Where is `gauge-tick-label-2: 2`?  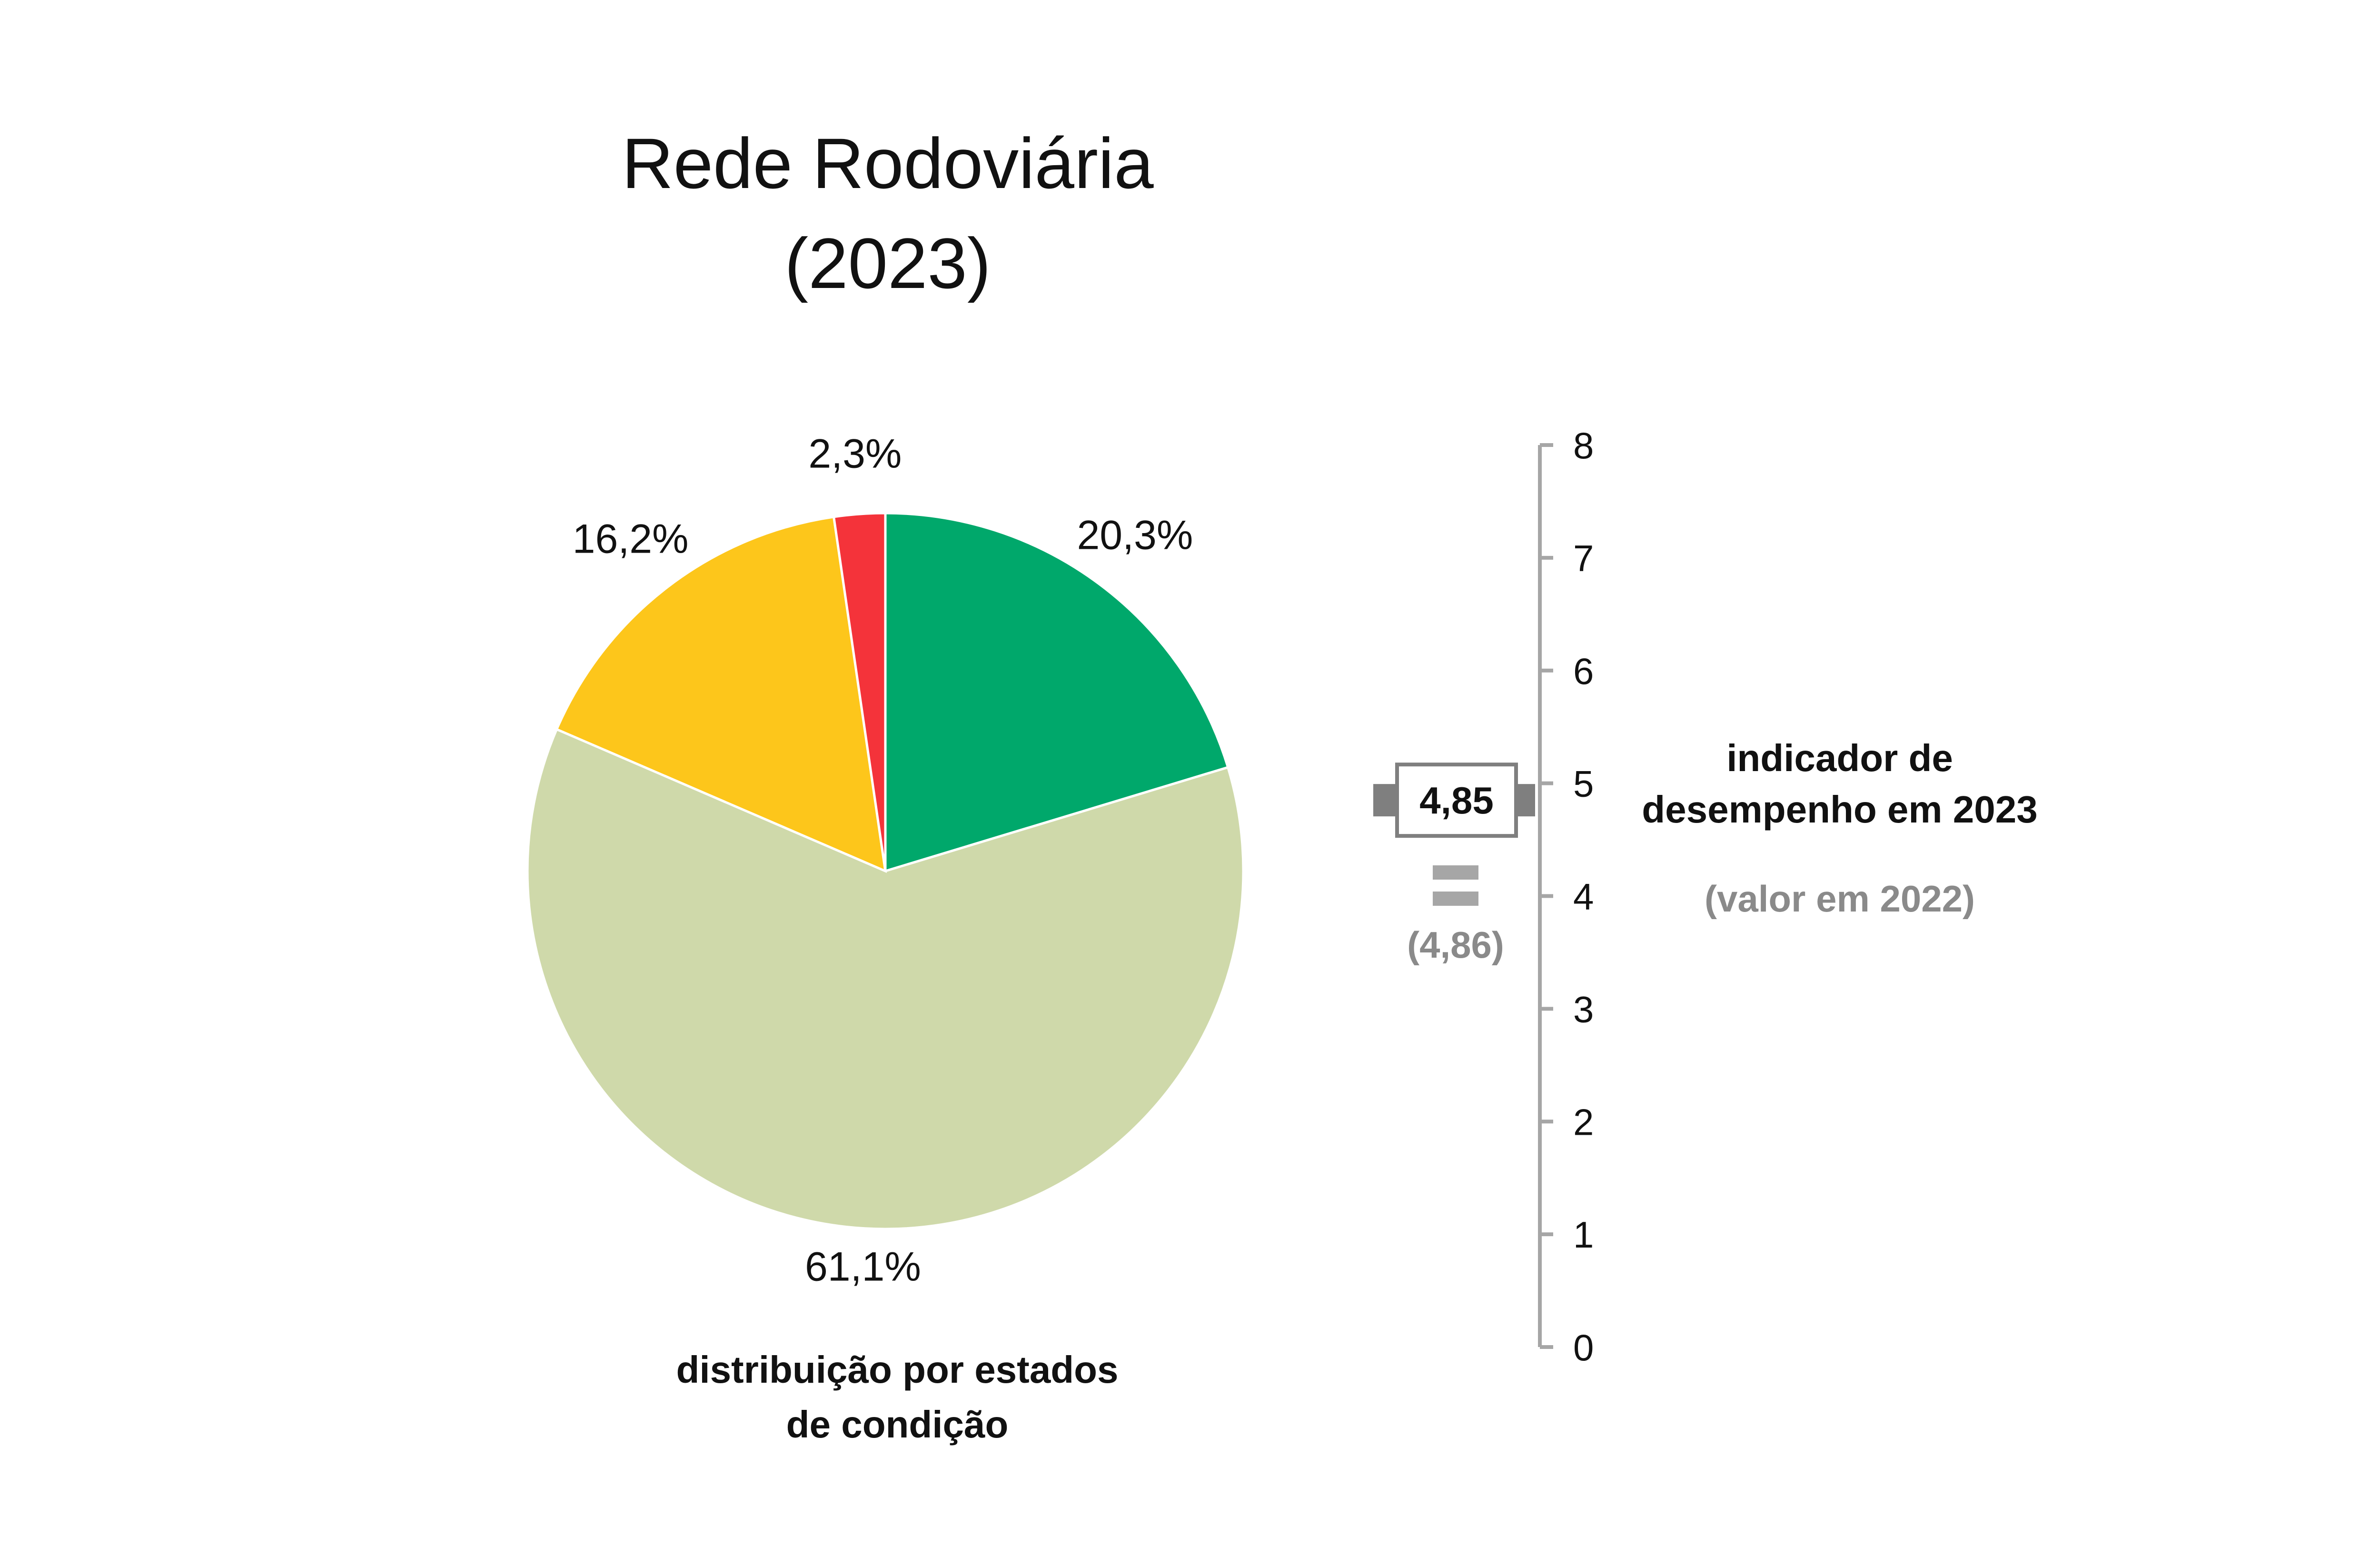 gauge-tick-label-2: 2 is located at coordinates (1583, 1122).